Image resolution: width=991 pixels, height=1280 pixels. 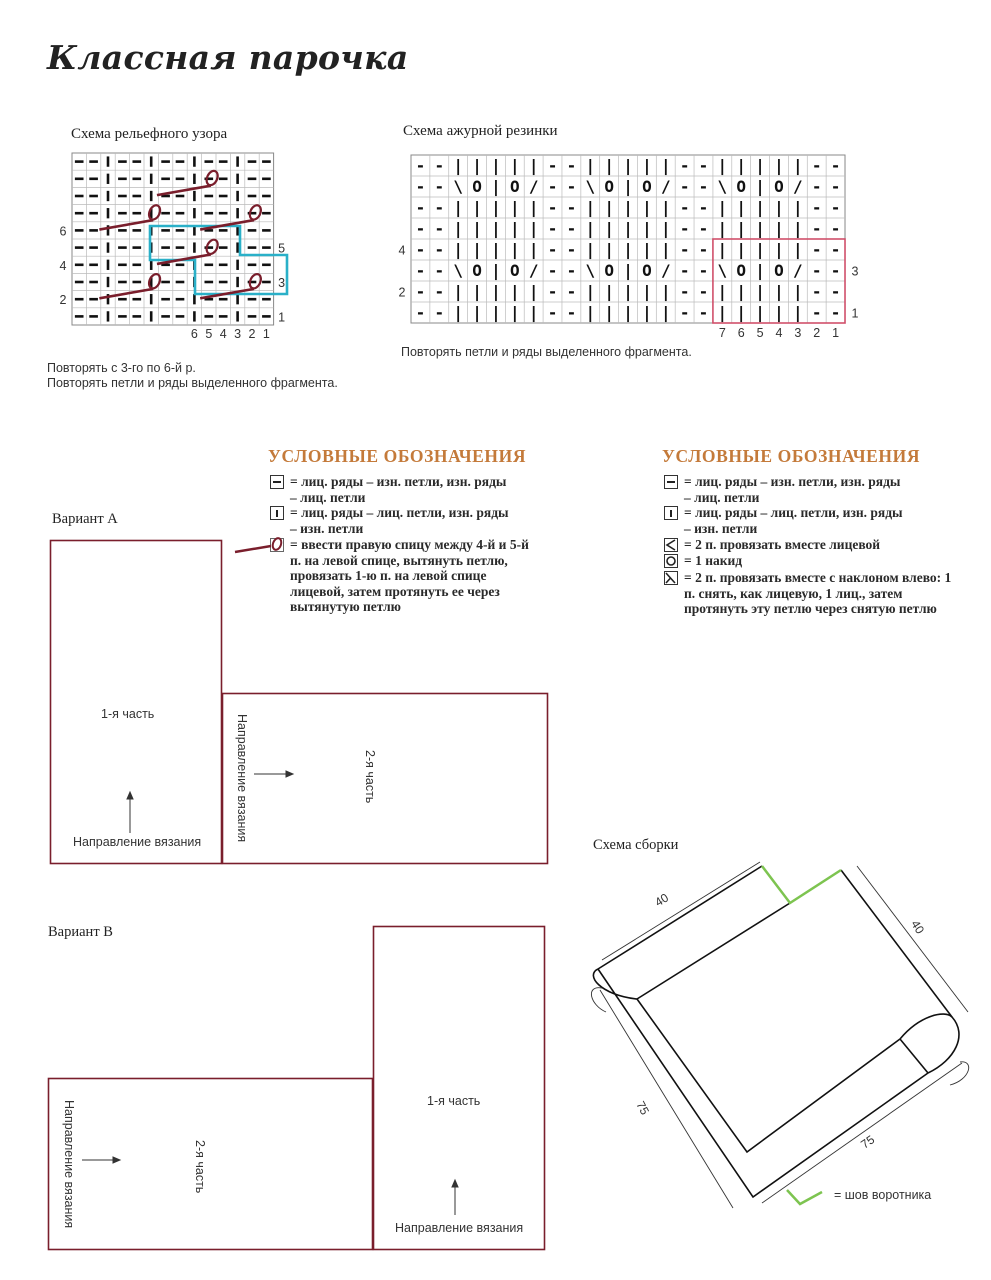 What do you see at coordinates (632, 270) in the screenshot?
I see `lace-row-3: --\O|O/--\O|O/--\O|O/--` at bounding box center [632, 270].